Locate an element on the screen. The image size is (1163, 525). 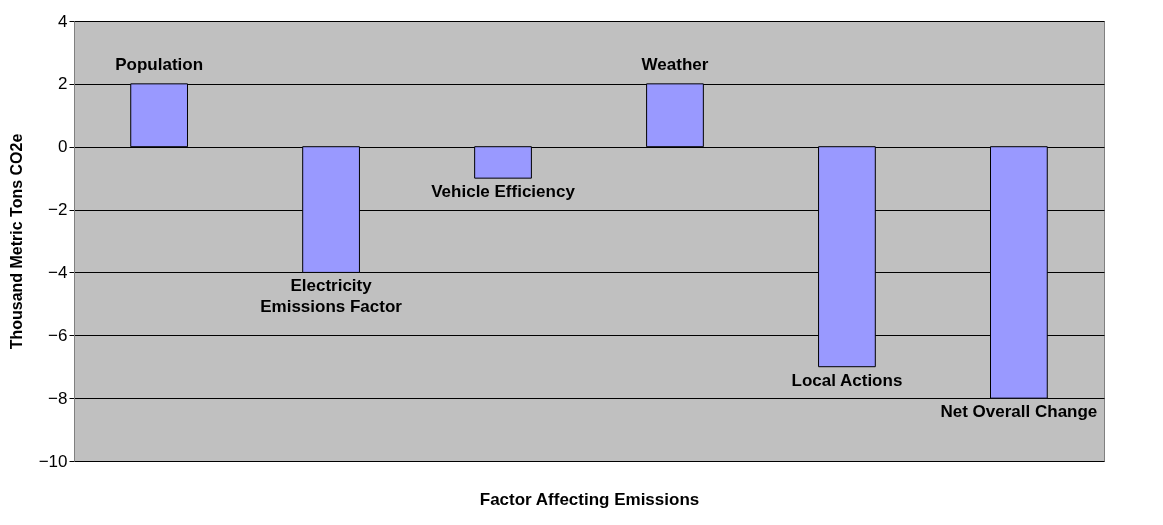
y-tick-label: 4 is located at coordinates (63, 21).